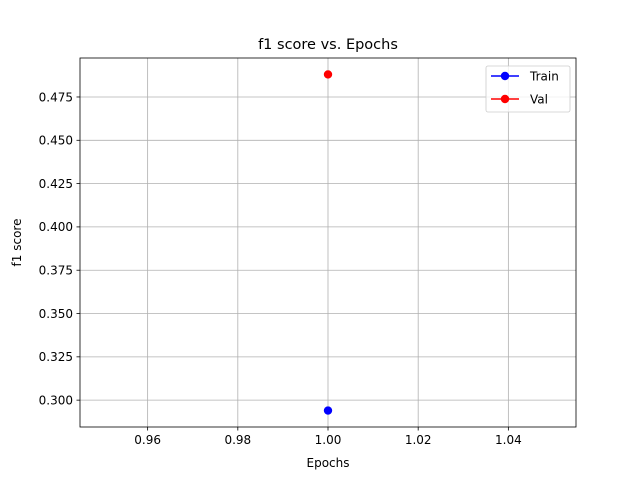 This screenshot has height=480, width=640. What do you see at coordinates (505, 99) in the screenshot?
I see `legend-val-marker` at bounding box center [505, 99].